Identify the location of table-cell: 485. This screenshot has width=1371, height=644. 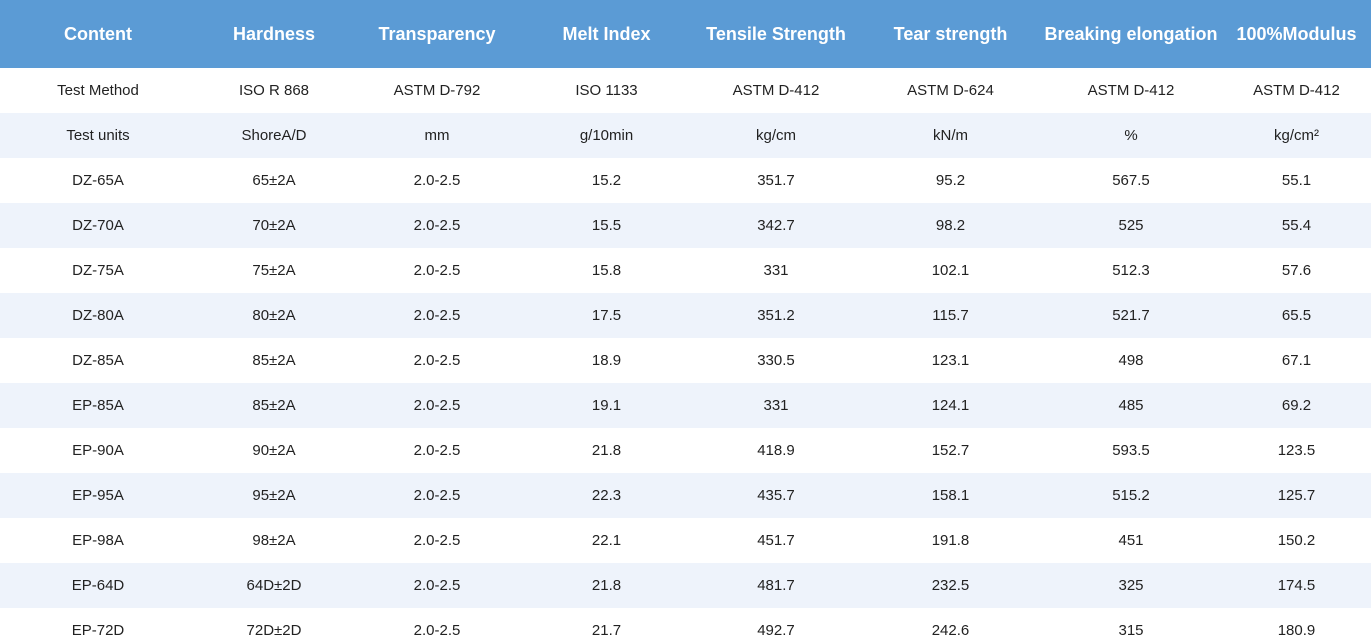
(1131, 405).